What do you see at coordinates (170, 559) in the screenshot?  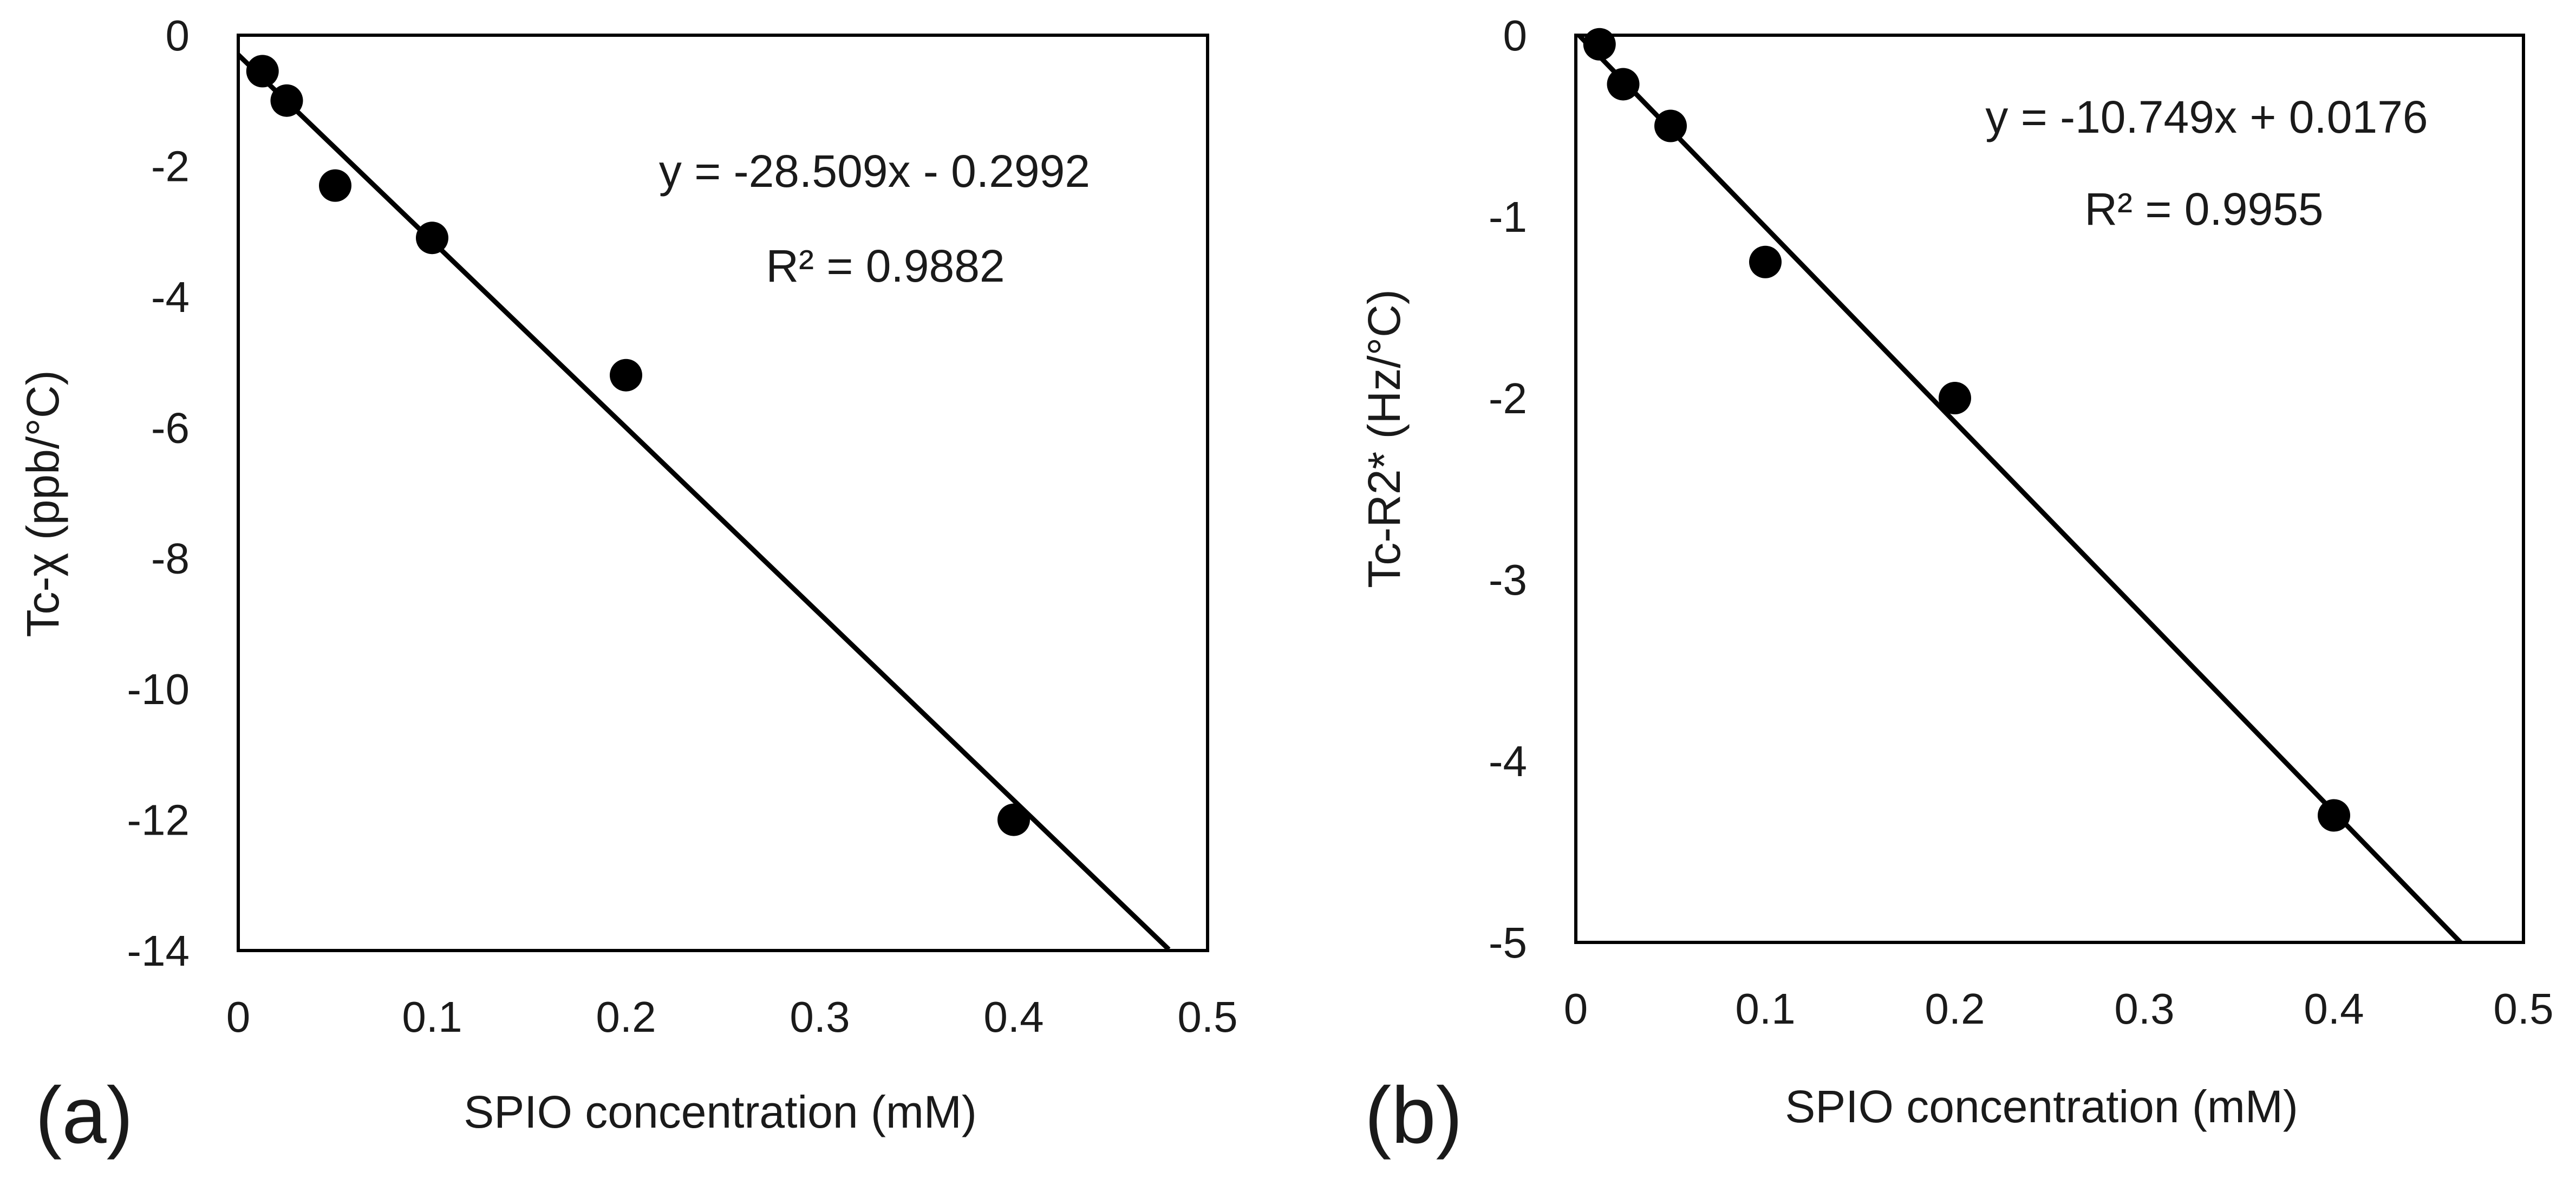 I see `panel-a-y-tick-label: -8` at bounding box center [170, 559].